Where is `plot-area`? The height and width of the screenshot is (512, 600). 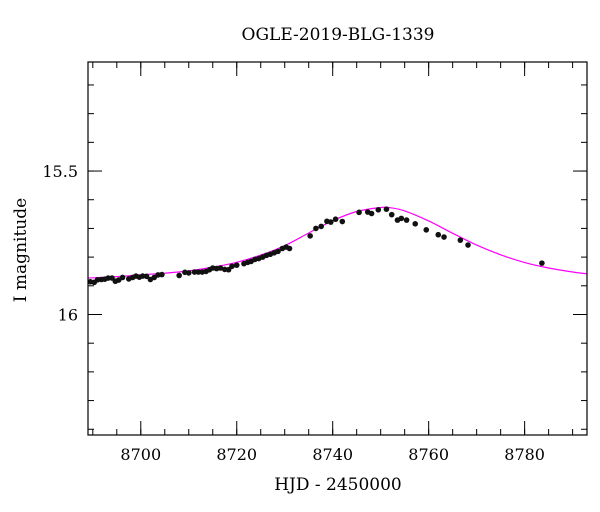 plot-area is located at coordinates (337, 246).